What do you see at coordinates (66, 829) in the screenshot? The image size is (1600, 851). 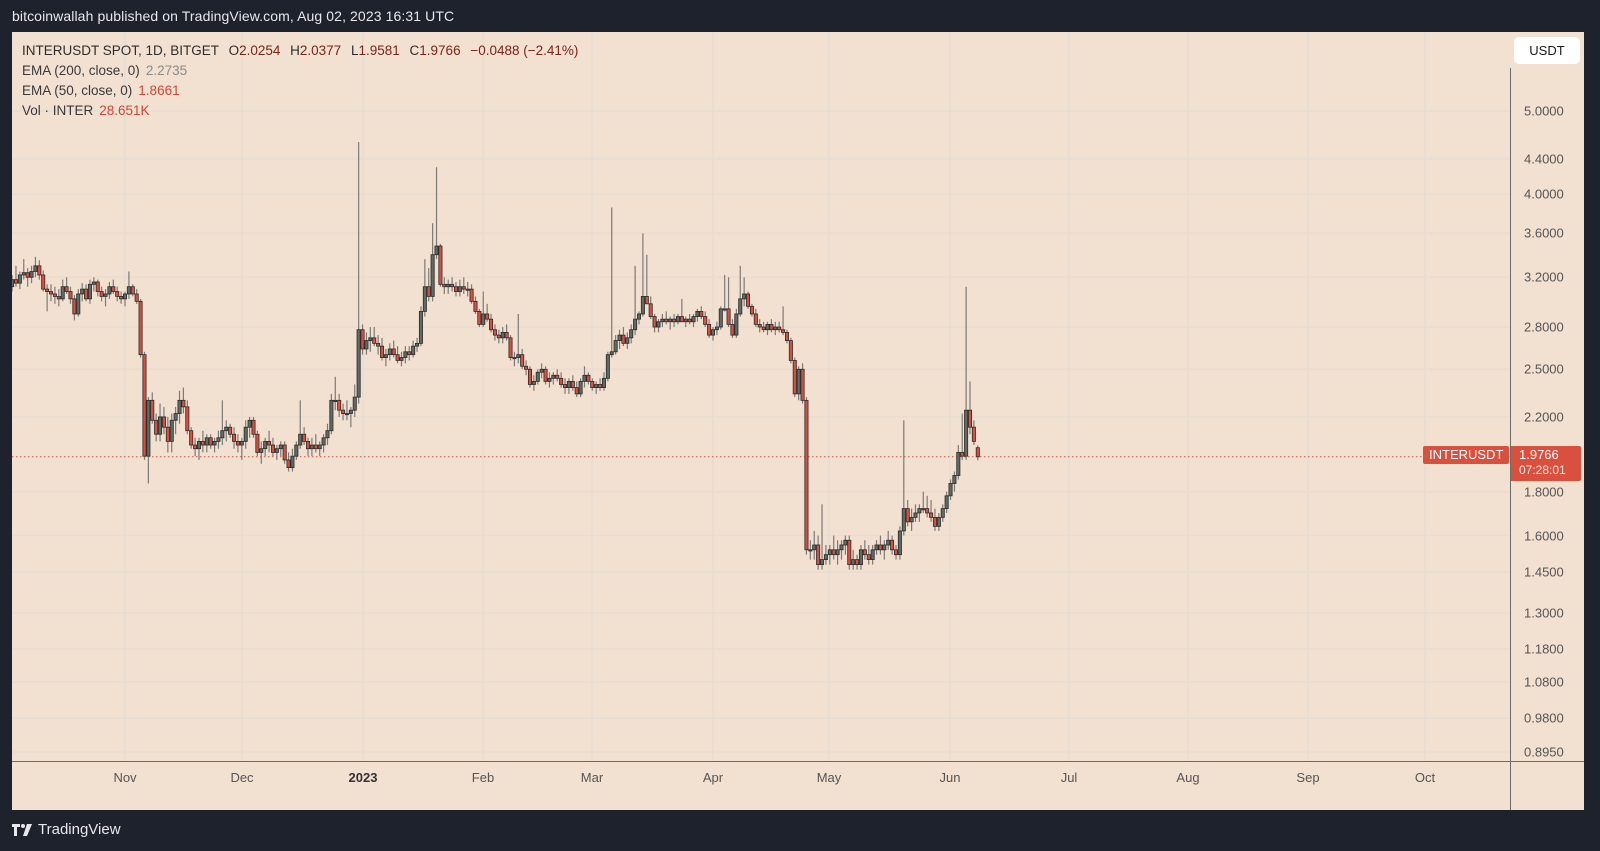 I see `tradingview-logo: TradingView` at bounding box center [66, 829].